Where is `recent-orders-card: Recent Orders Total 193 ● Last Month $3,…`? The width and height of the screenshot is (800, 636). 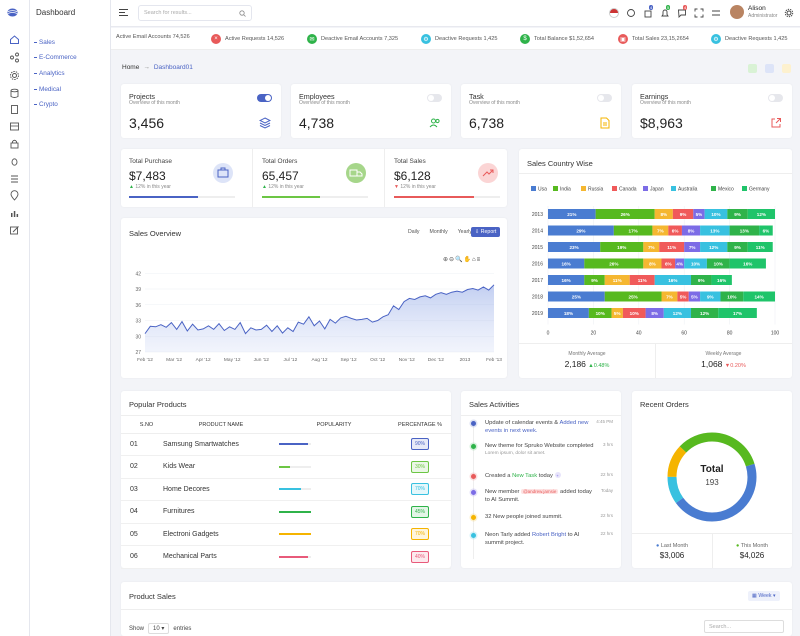 recent-orders-card: Recent Orders Total 193 ● Last Month $3,… is located at coordinates (712, 479).